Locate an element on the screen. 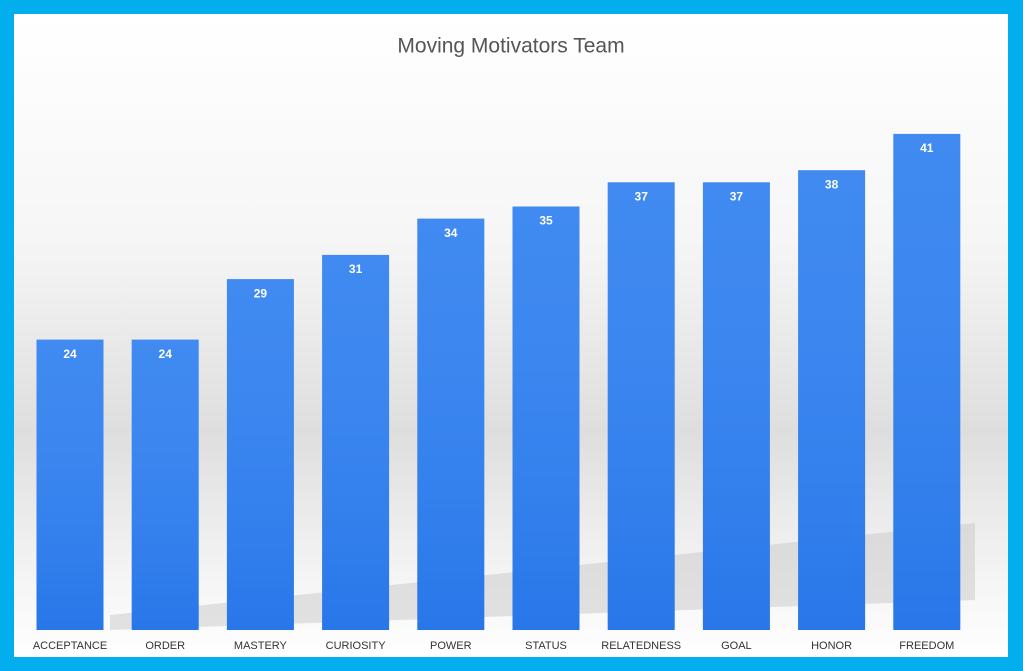  x-tick-label: ACCEPTANCE is located at coordinates (70, 646).